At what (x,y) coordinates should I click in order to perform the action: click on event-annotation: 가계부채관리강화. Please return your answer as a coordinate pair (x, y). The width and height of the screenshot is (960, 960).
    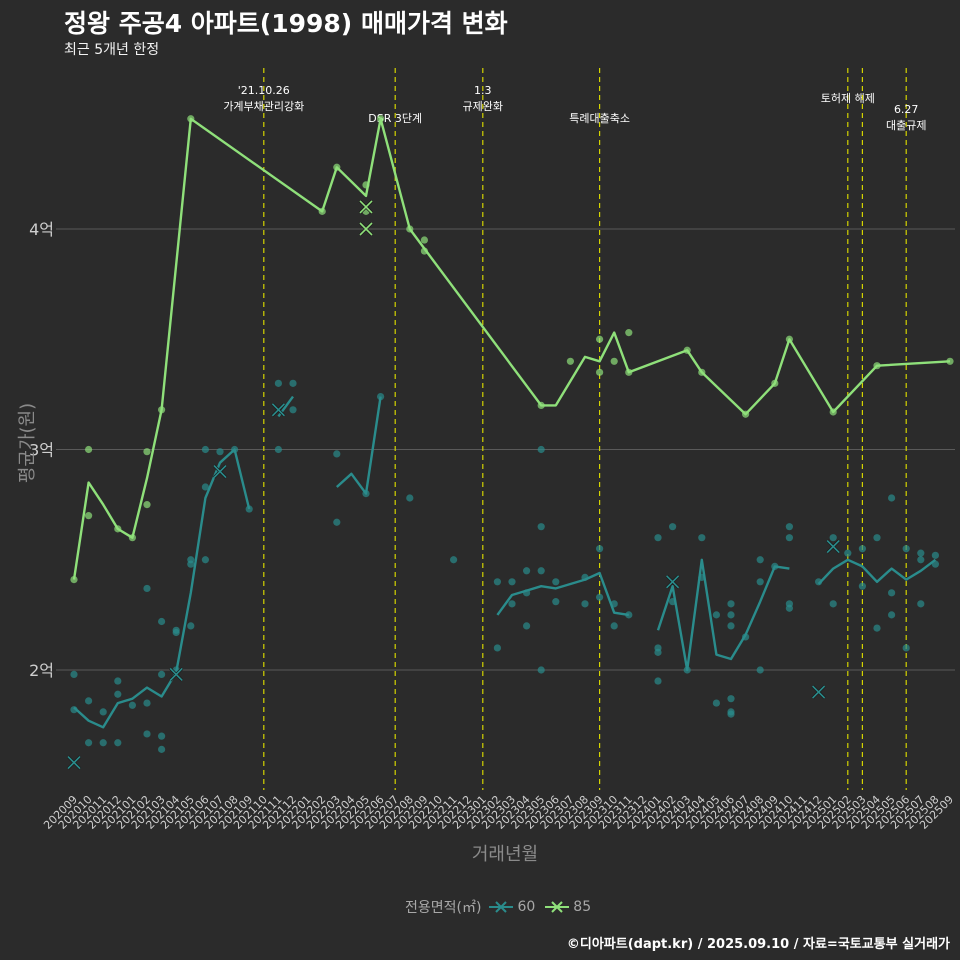
    Looking at the image, I should click on (263, 106).